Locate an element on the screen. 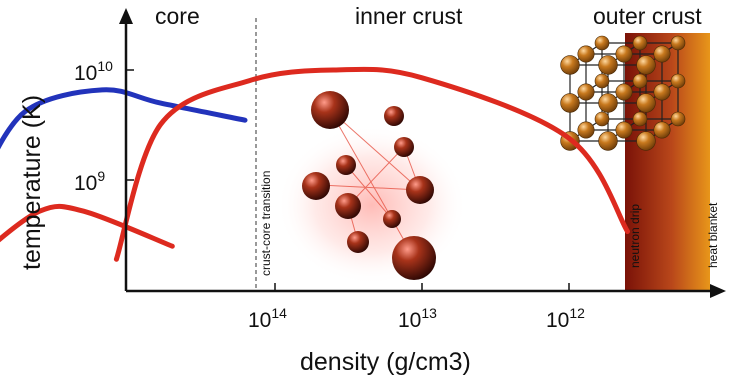  x-axis-arrow is located at coordinates (718, 291).